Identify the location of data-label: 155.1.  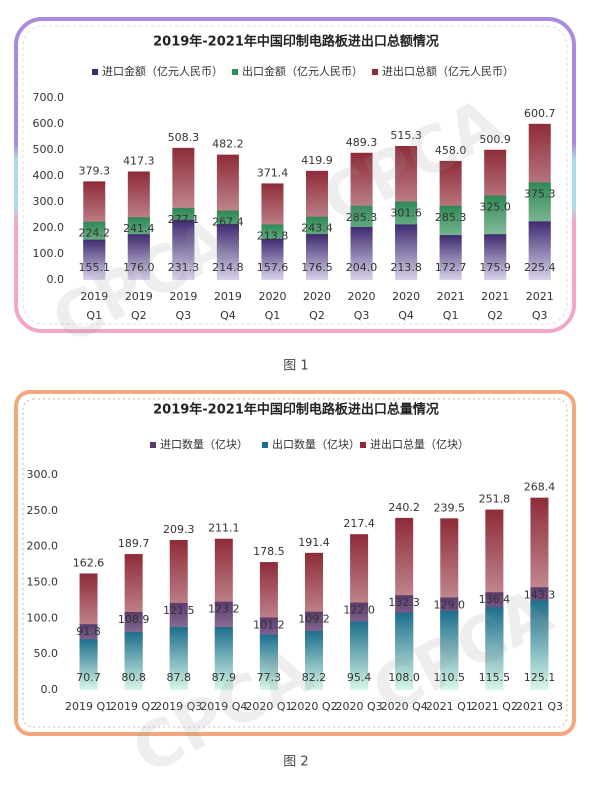
(95, 267).